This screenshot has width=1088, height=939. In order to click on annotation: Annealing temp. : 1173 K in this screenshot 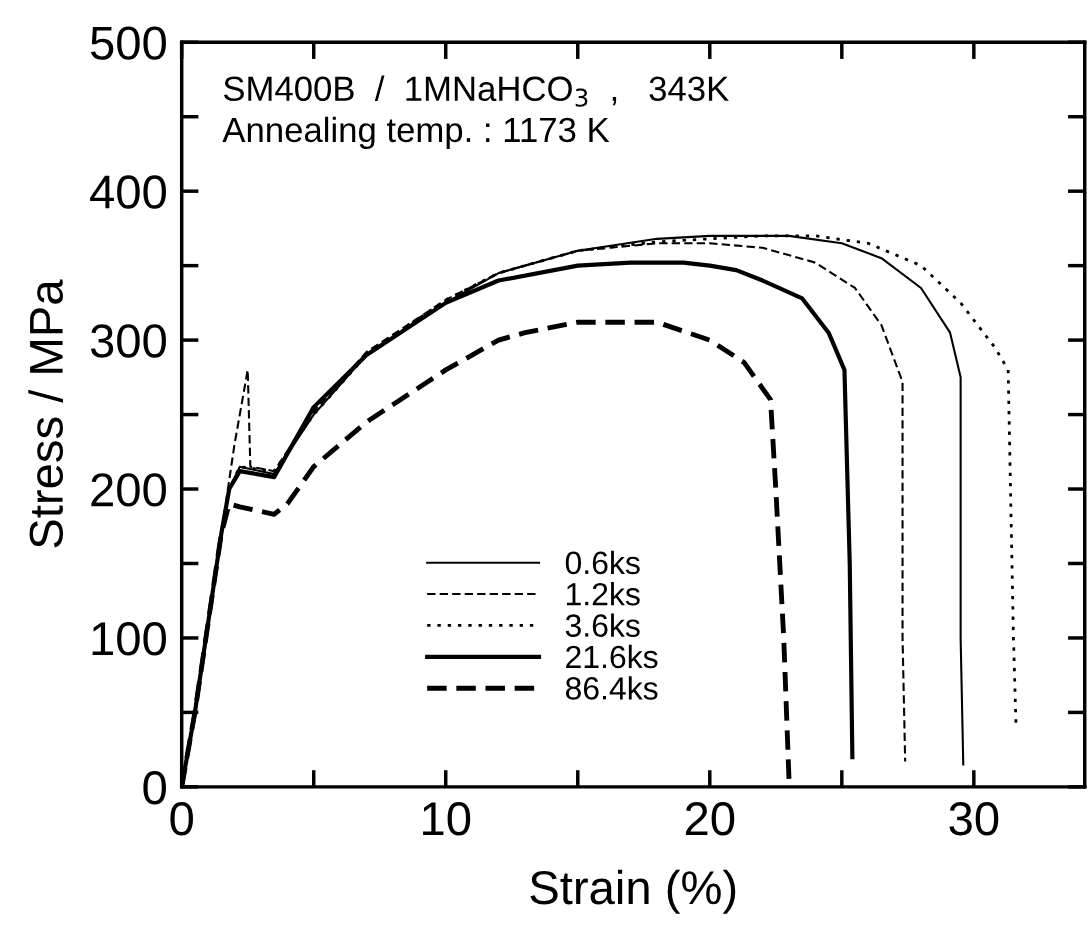, I will do `click(416, 133)`.